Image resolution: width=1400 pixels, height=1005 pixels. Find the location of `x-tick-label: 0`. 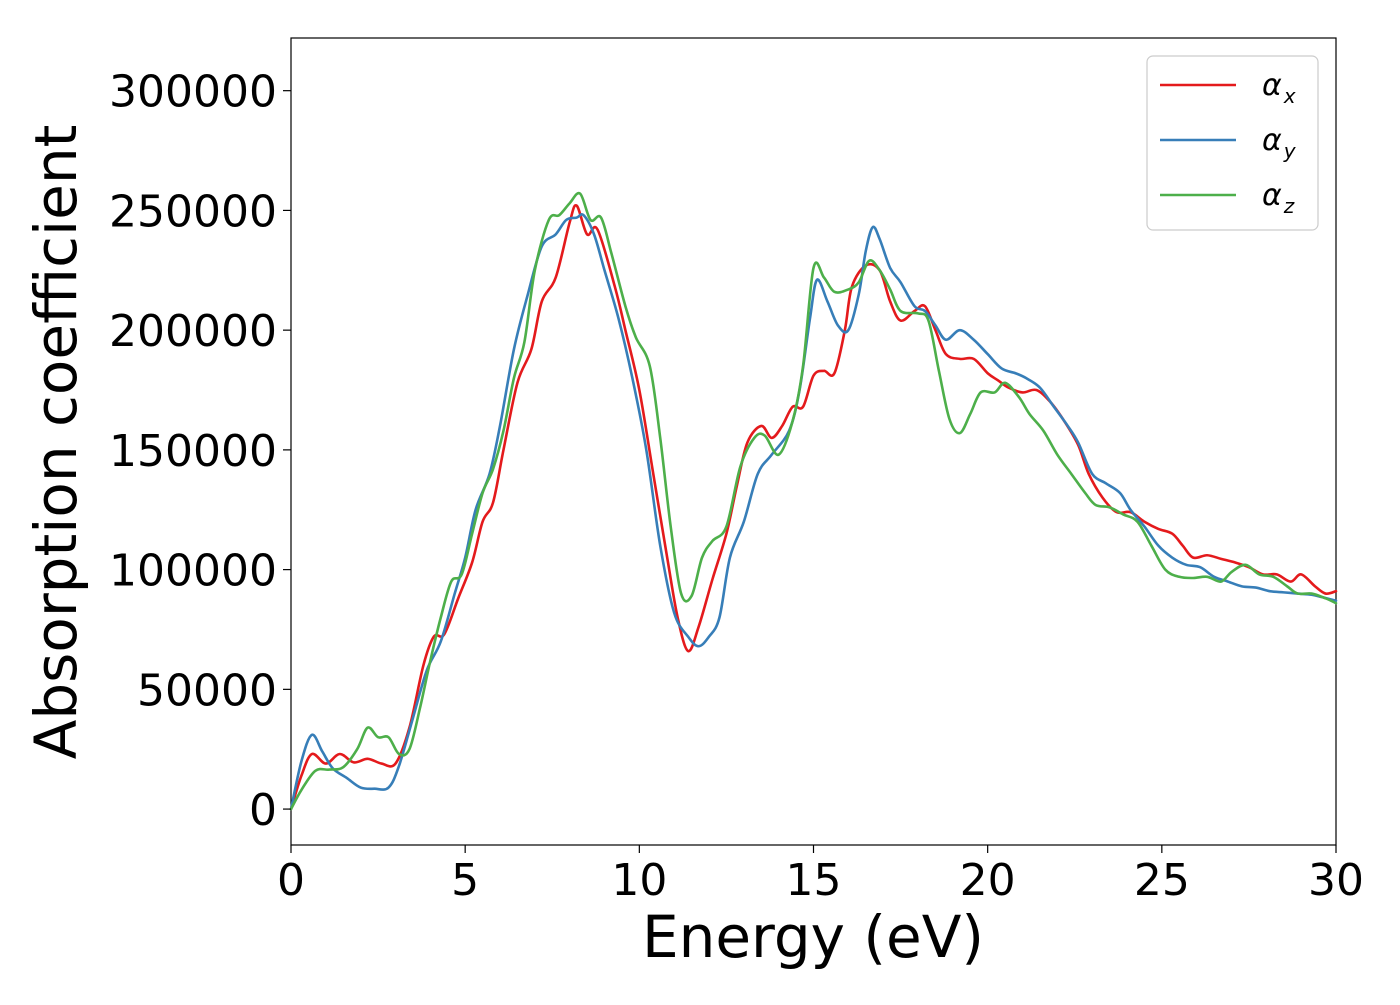

x-tick-label: 0 is located at coordinates (291, 880).